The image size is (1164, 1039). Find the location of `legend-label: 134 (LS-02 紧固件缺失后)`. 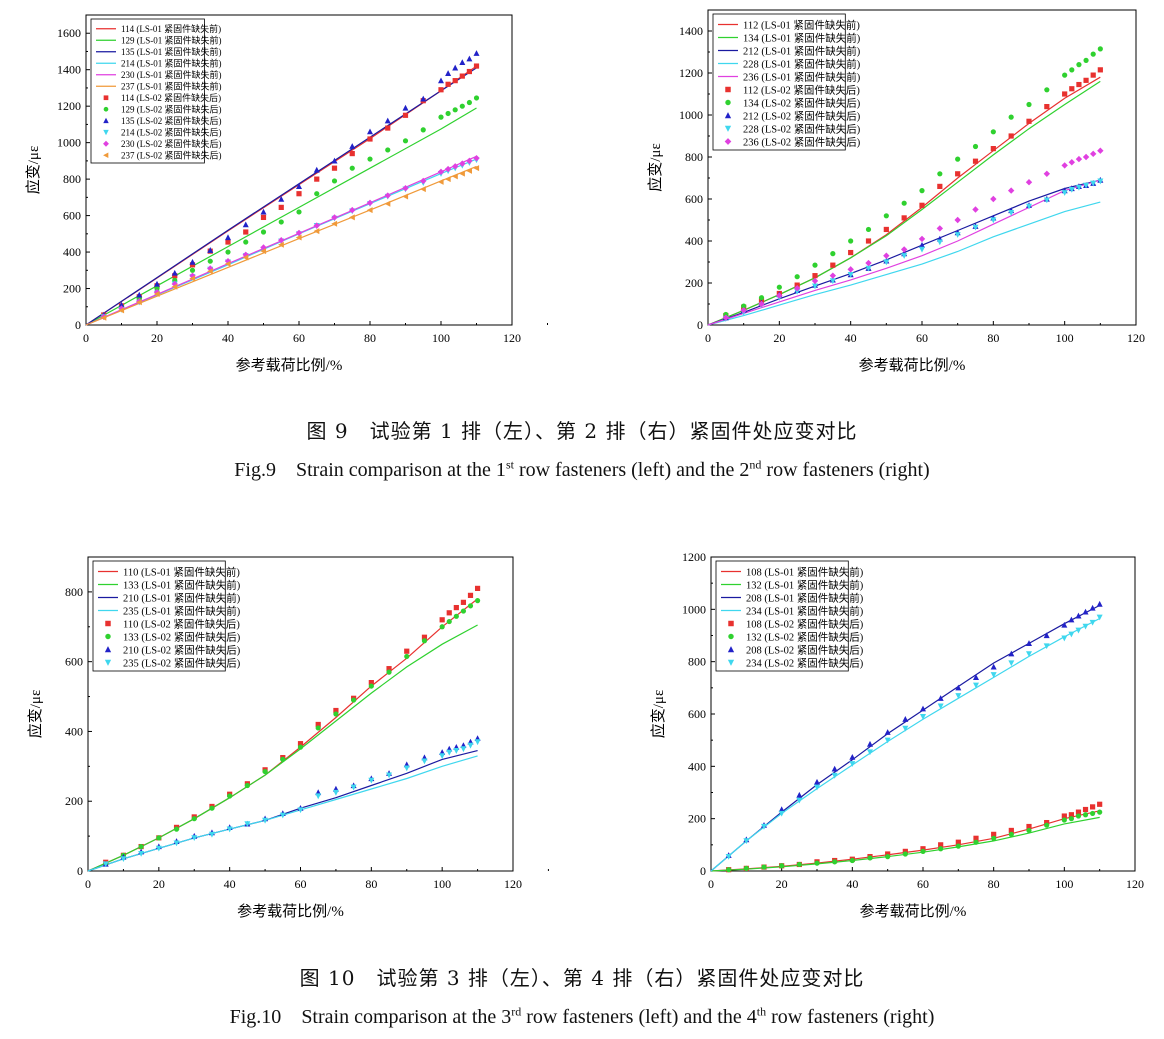

legend-label: 134 (LS-02 紧固件缺失后) is located at coordinates (802, 102).